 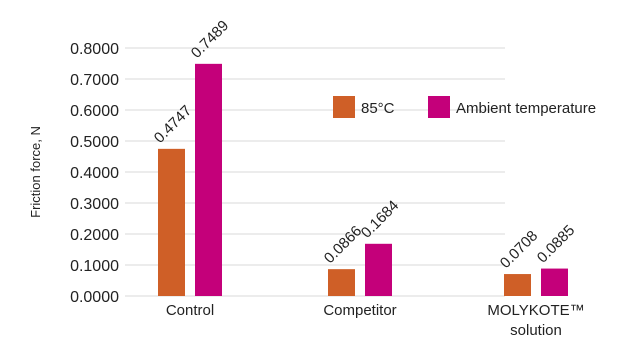 I want to click on y-tick-label: 0.7000, so click(x=94, y=80).